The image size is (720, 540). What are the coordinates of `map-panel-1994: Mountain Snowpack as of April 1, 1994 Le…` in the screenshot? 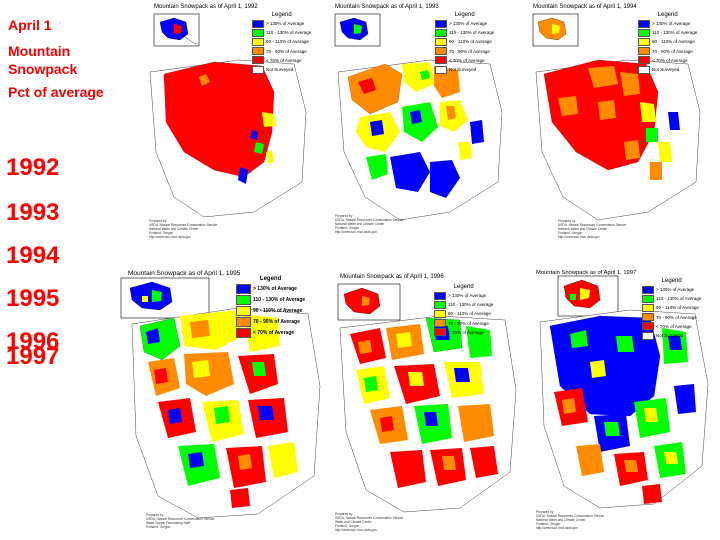 It's located at (623, 124).